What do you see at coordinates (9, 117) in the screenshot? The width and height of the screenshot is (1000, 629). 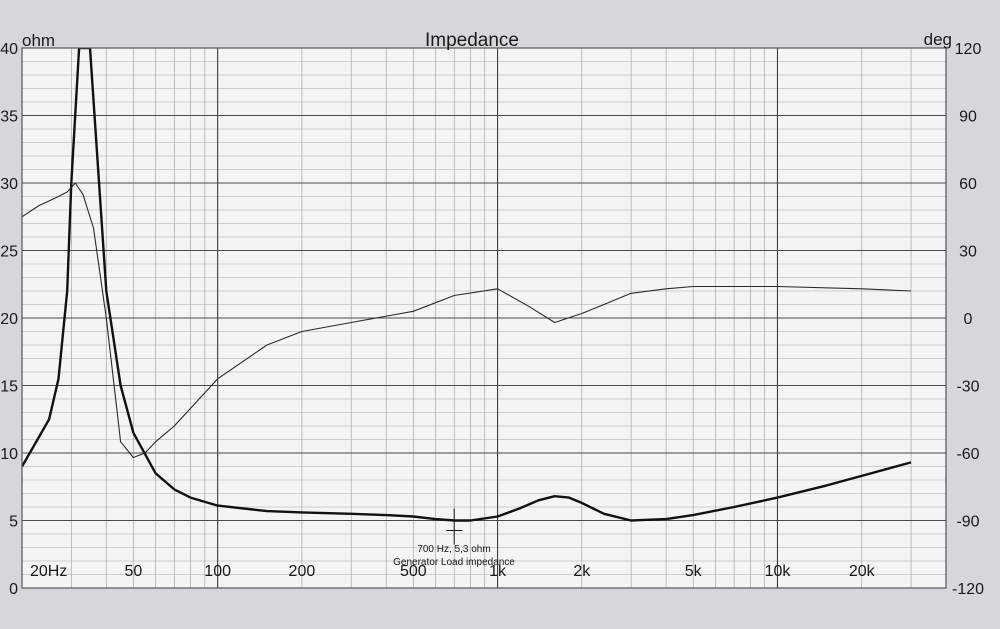 I see `y-left-tick-label: 35` at bounding box center [9, 117].